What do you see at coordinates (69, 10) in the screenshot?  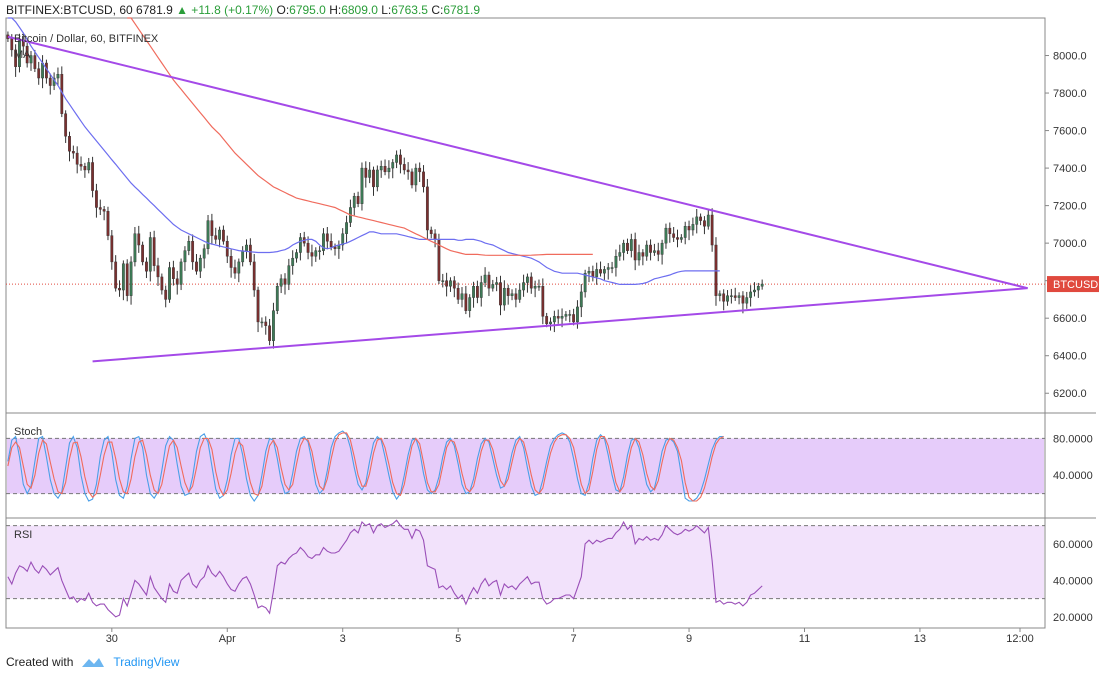 I see `symbol-label: BITFINEX:BTCUSD, 60` at bounding box center [69, 10].